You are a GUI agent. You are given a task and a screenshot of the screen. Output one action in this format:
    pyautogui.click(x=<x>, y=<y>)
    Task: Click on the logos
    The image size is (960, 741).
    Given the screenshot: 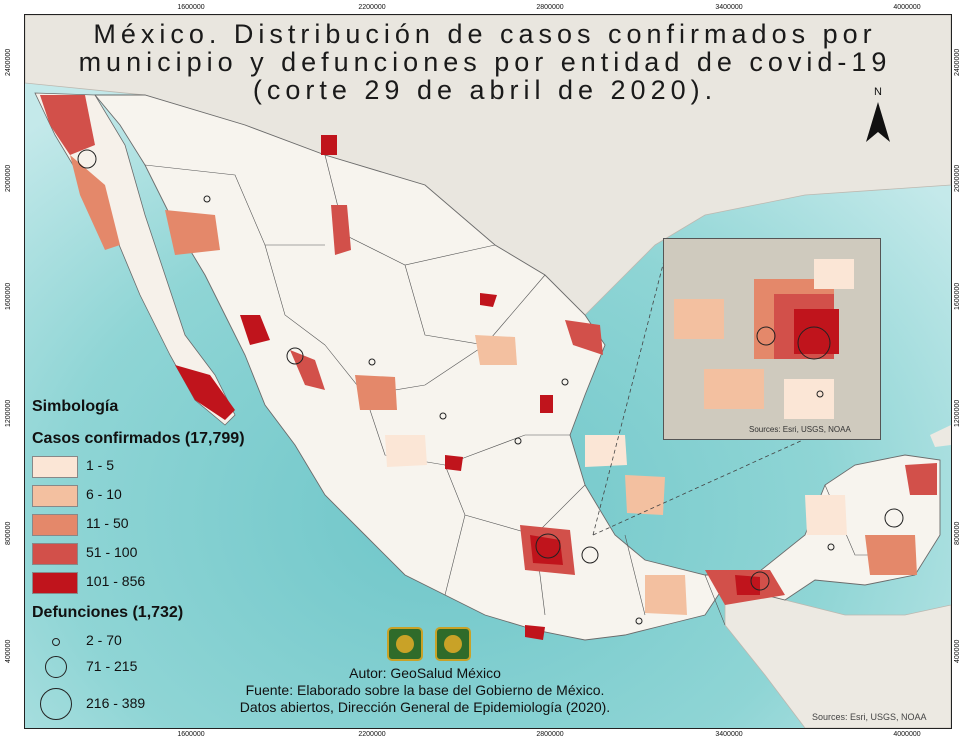 What is the action you would take?
    pyautogui.click(x=431, y=644)
    